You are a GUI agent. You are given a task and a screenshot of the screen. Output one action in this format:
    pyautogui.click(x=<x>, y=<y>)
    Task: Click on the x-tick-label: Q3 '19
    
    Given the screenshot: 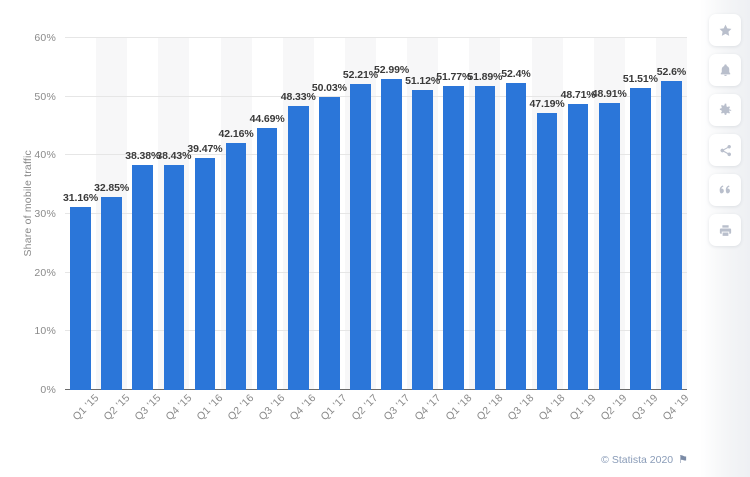 What is the action you would take?
    pyautogui.click(x=645, y=407)
    